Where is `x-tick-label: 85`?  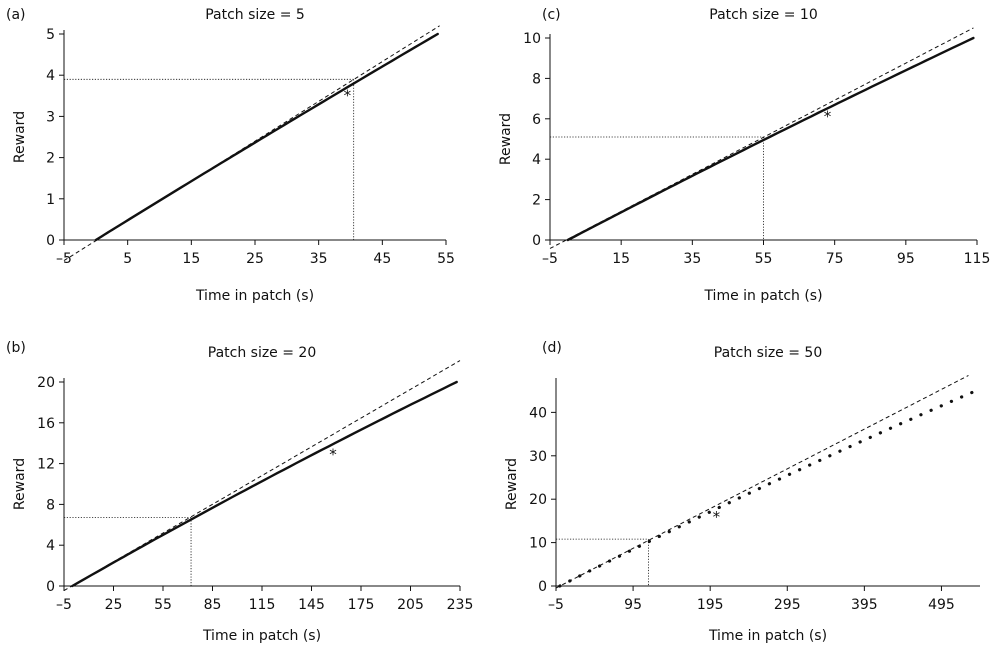
x-tick-label: 85 is located at coordinates (213, 605).